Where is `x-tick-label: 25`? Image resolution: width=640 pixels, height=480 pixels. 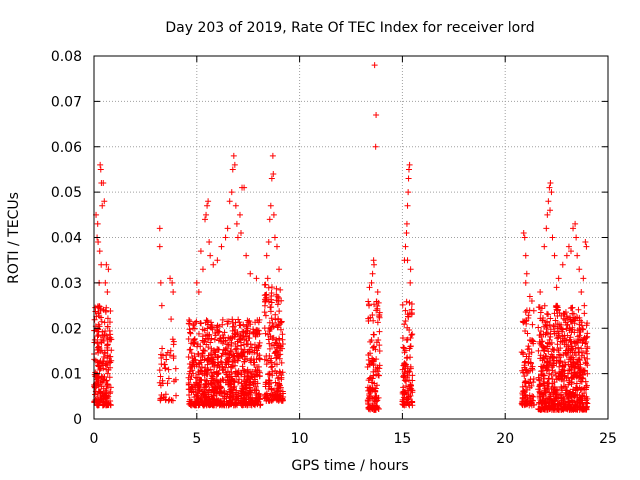
x-tick-label: 25 is located at coordinates (608, 439).